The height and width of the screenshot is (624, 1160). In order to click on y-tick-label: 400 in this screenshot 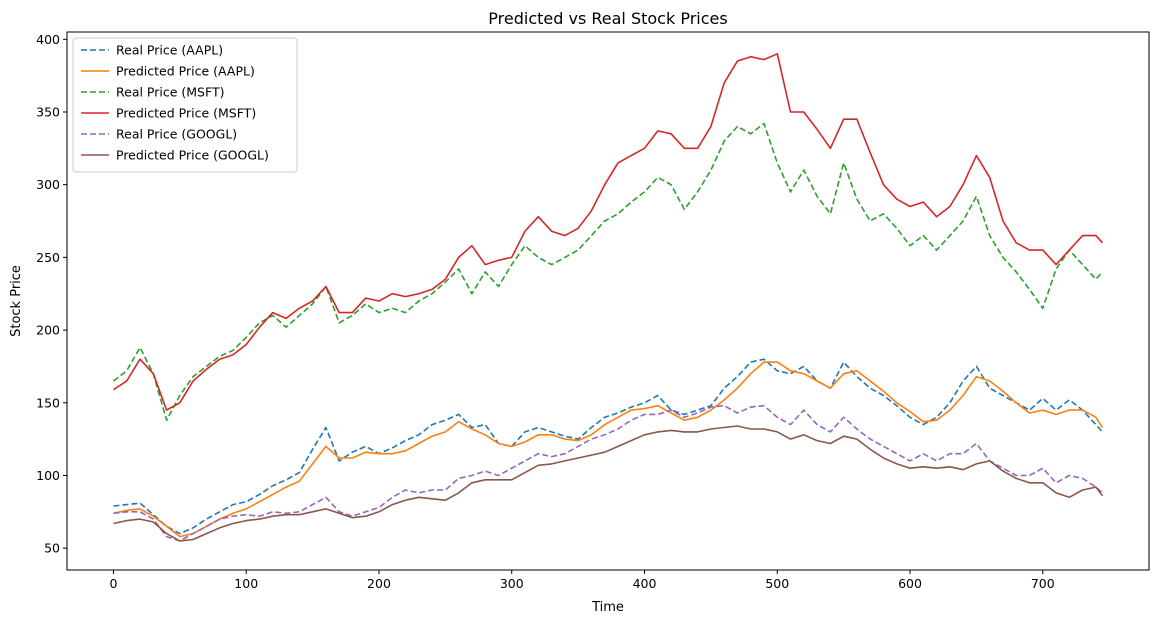, I will do `click(48, 39)`.